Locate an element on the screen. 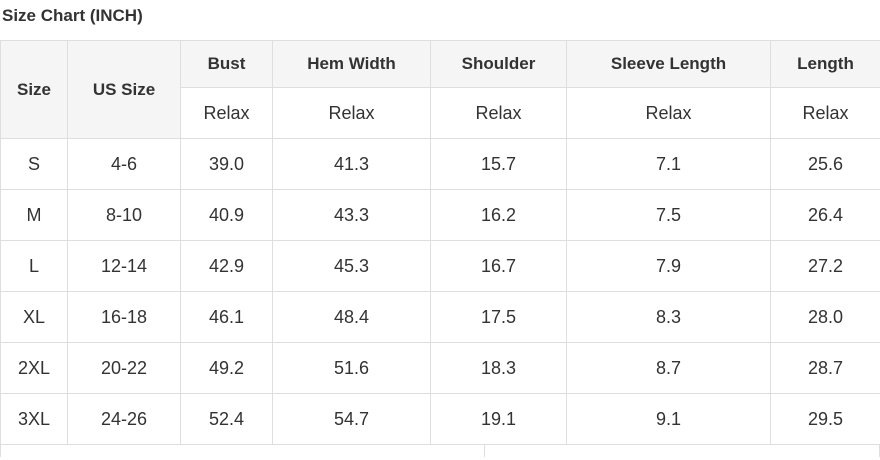 This screenshot has height=460, width=880. fit-row: Relax Relax Relax Relax Relax is located at coordinates (440, 113).